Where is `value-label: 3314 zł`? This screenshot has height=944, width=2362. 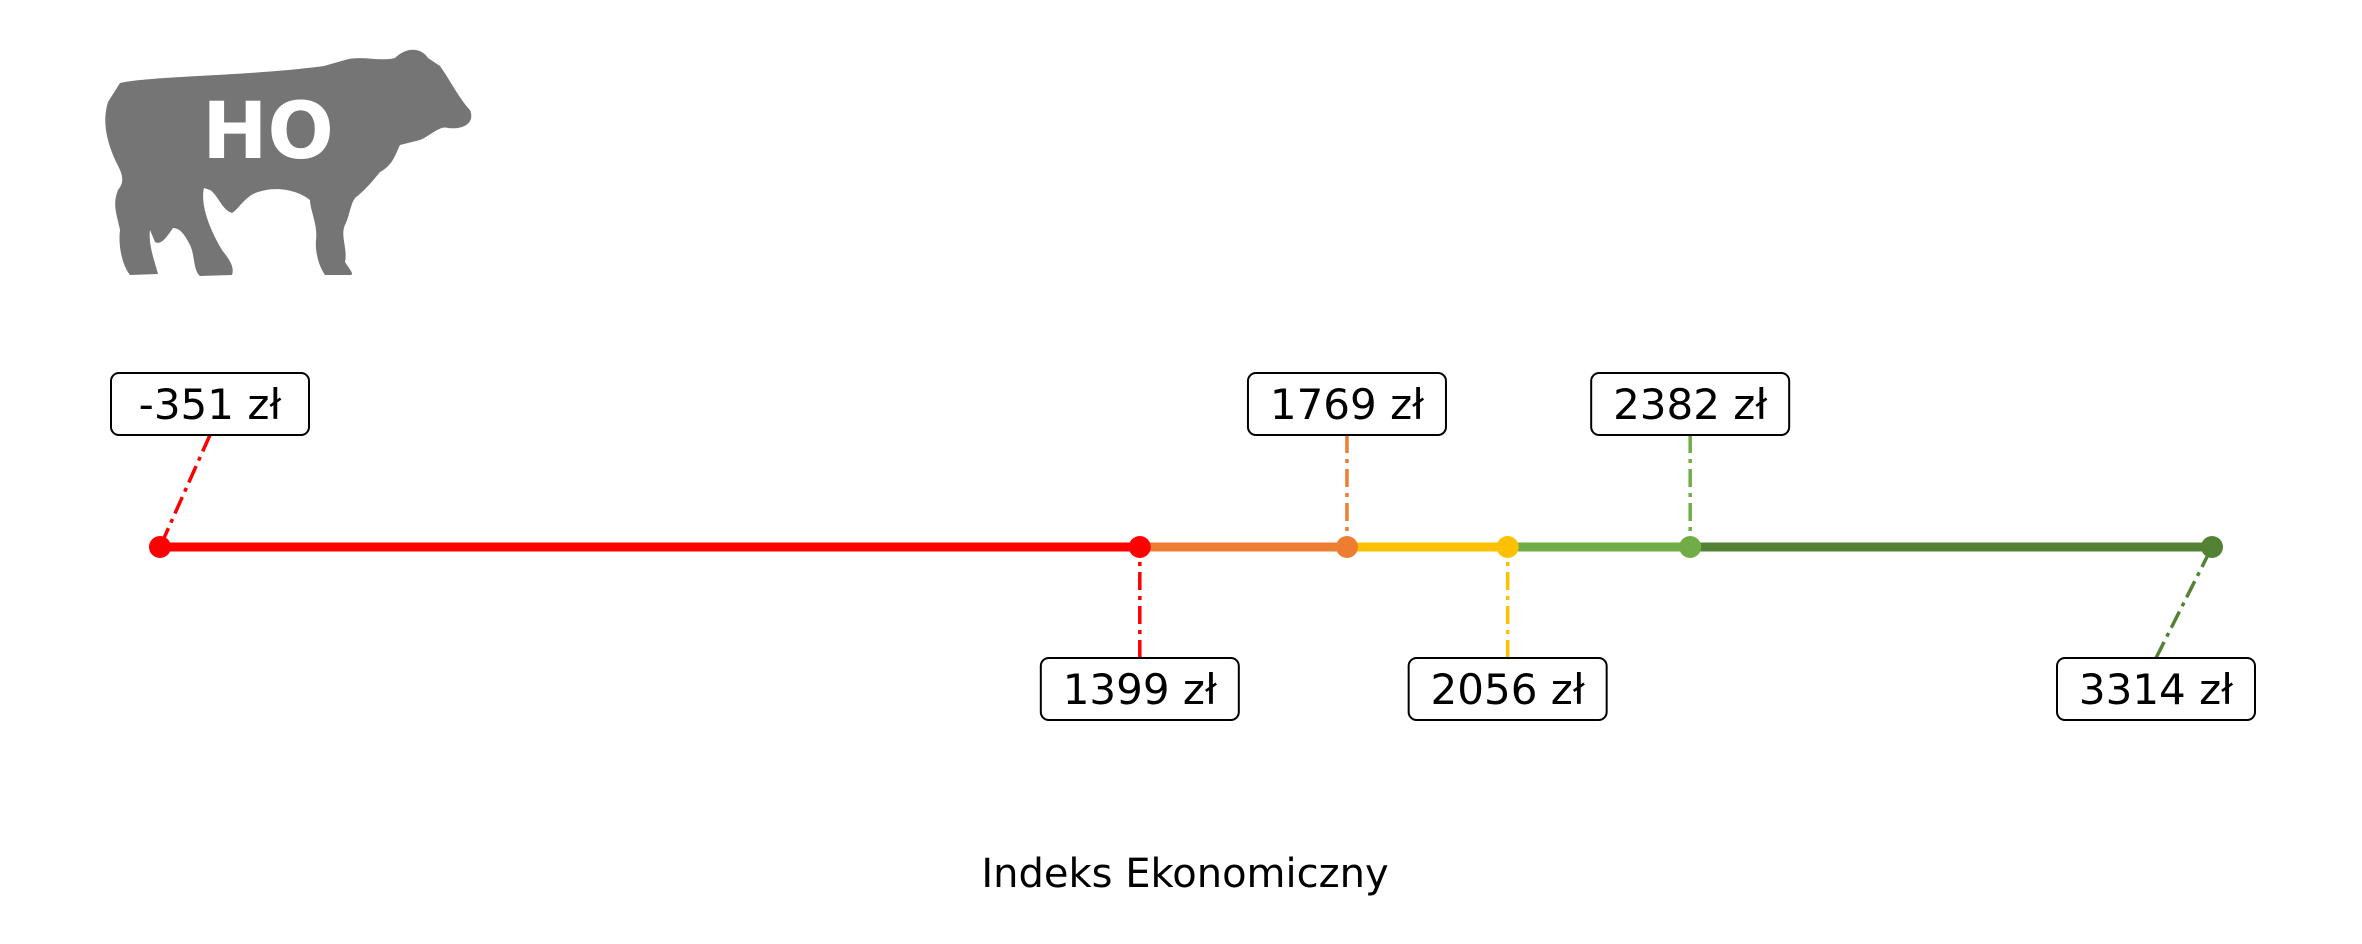 value-label: 3314 zł is located at coordinates (2156, 689).